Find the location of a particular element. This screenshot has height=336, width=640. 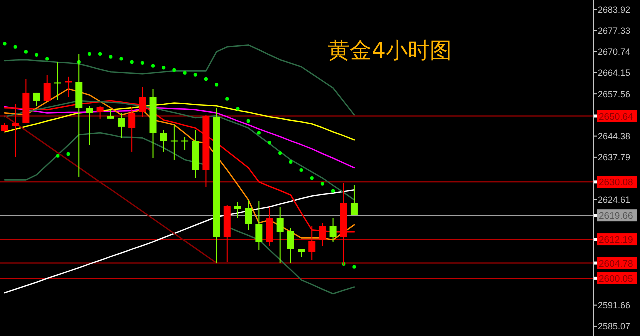

y-tick-label: 2624.61 is located at coordinates (614, 199).